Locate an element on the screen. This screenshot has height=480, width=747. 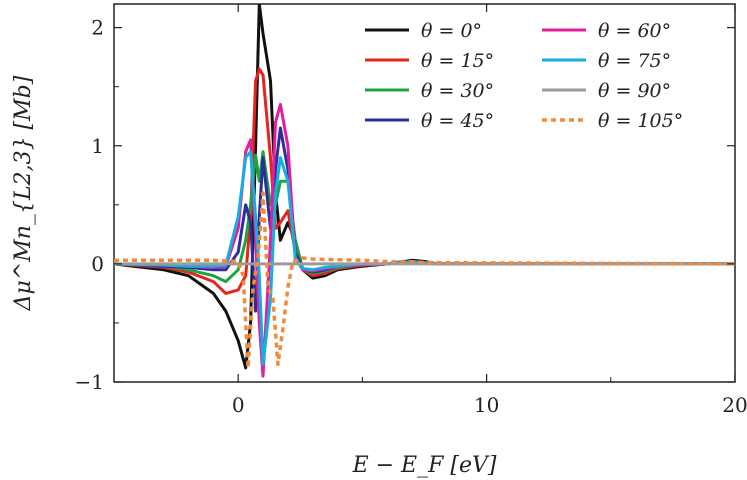
y-tick-label: 2 is located at coordinates (97, 28).